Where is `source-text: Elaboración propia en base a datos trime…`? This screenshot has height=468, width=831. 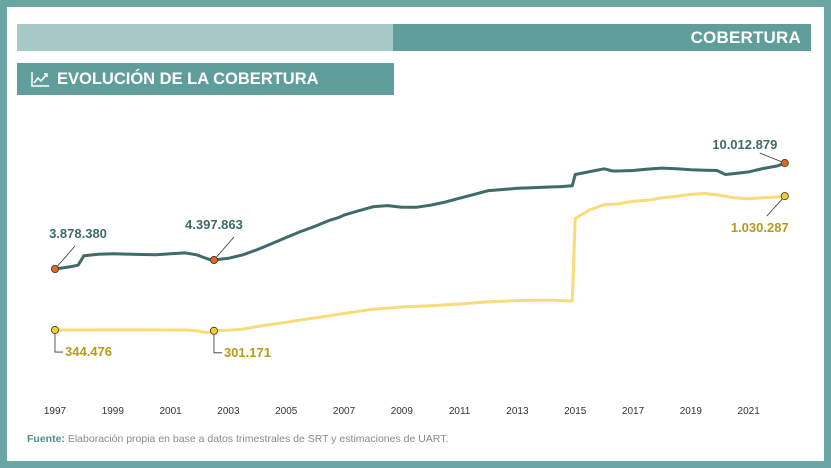 source-text: Elaboración propia en base a datos trime… is located at coordinates (256, 439).